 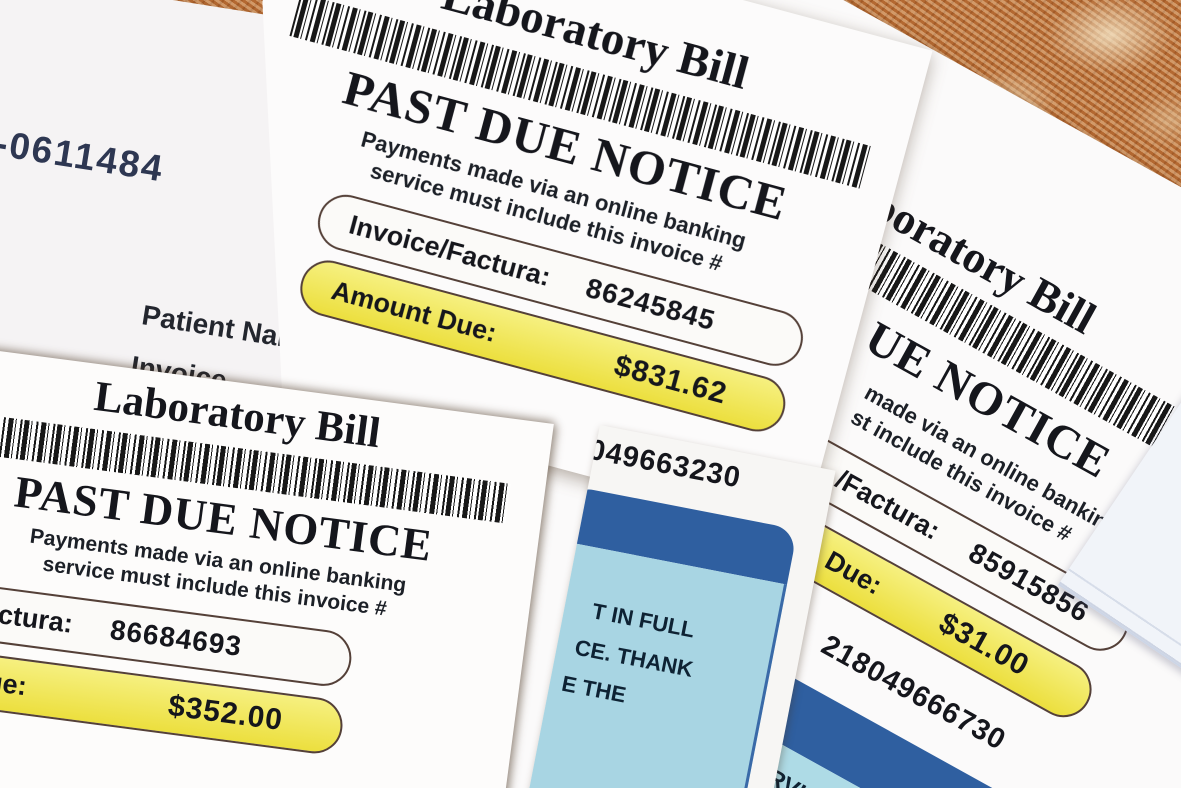 What do you see at coordinates (102, 775) in the screenshot?
I see `patient-name-row: Patient Name:DAVID WI` at bounding box center [102, 775].